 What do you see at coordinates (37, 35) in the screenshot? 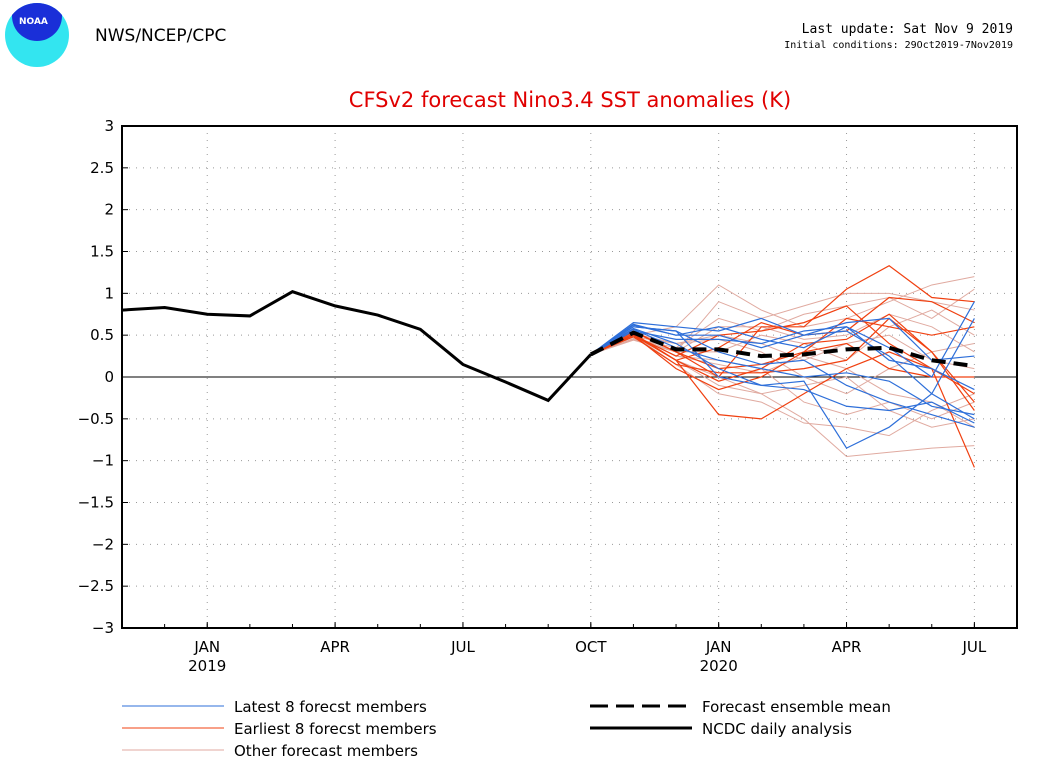
I see `noaa-logo: NOAA` at bounding box center [37, 35].